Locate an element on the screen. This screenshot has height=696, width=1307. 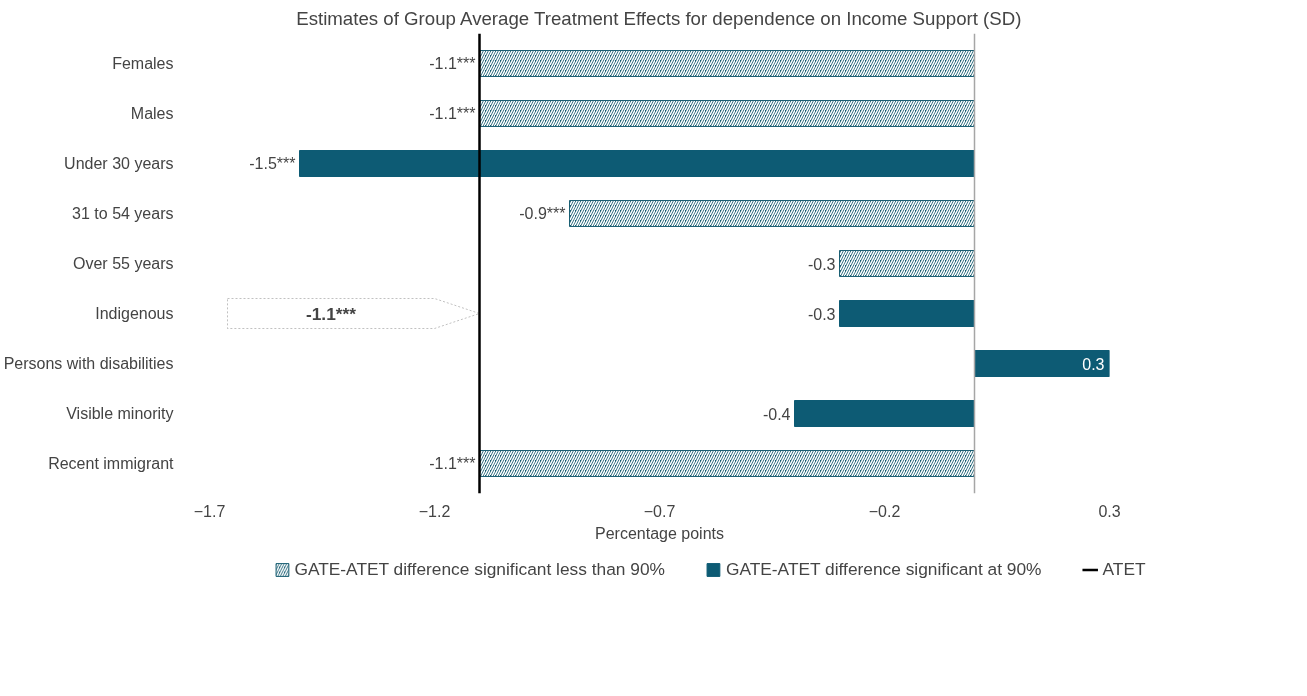
annotation: -1.1*** is located at coordinates (331, 313).